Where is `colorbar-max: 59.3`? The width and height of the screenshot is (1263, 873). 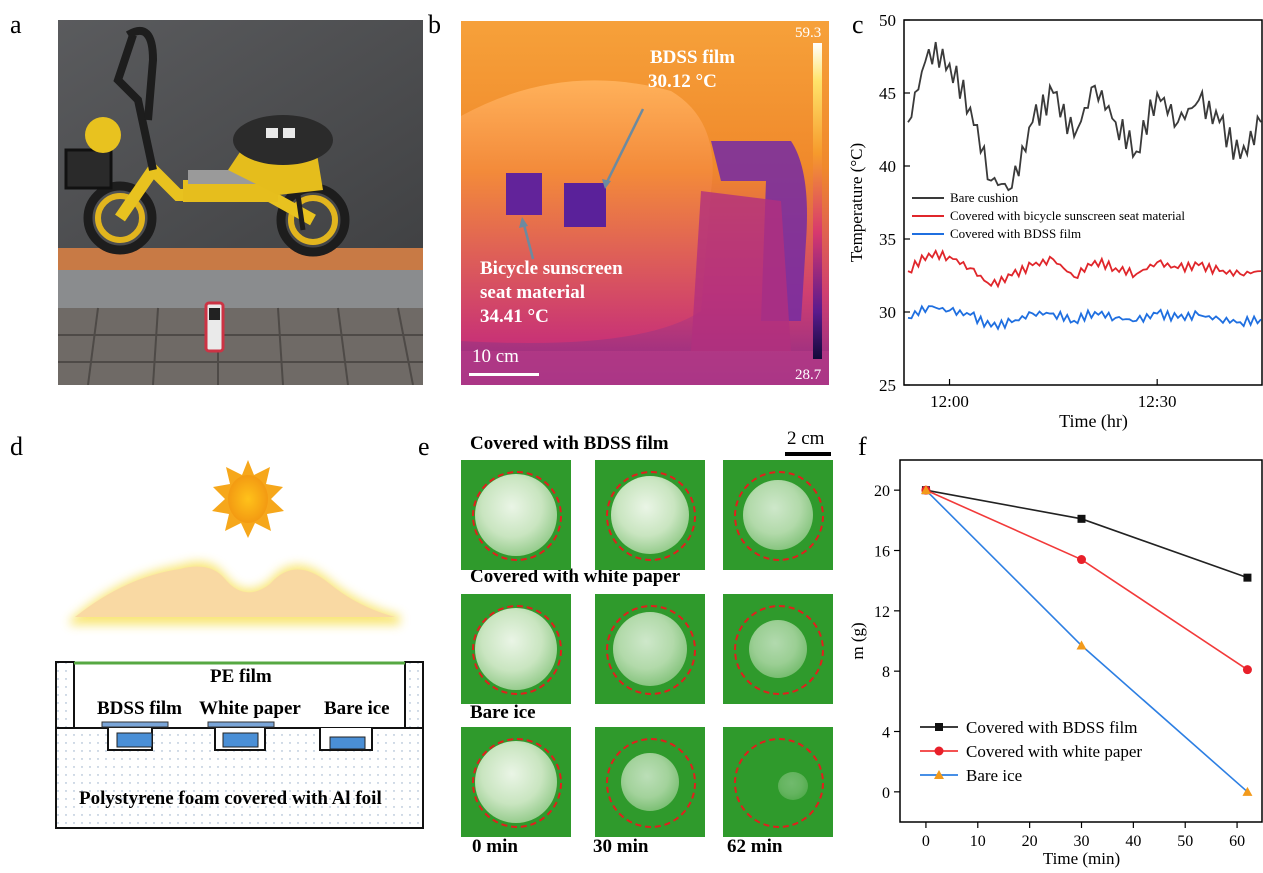
colorbar-max: 59.3 is located at coordinates (808, 33).